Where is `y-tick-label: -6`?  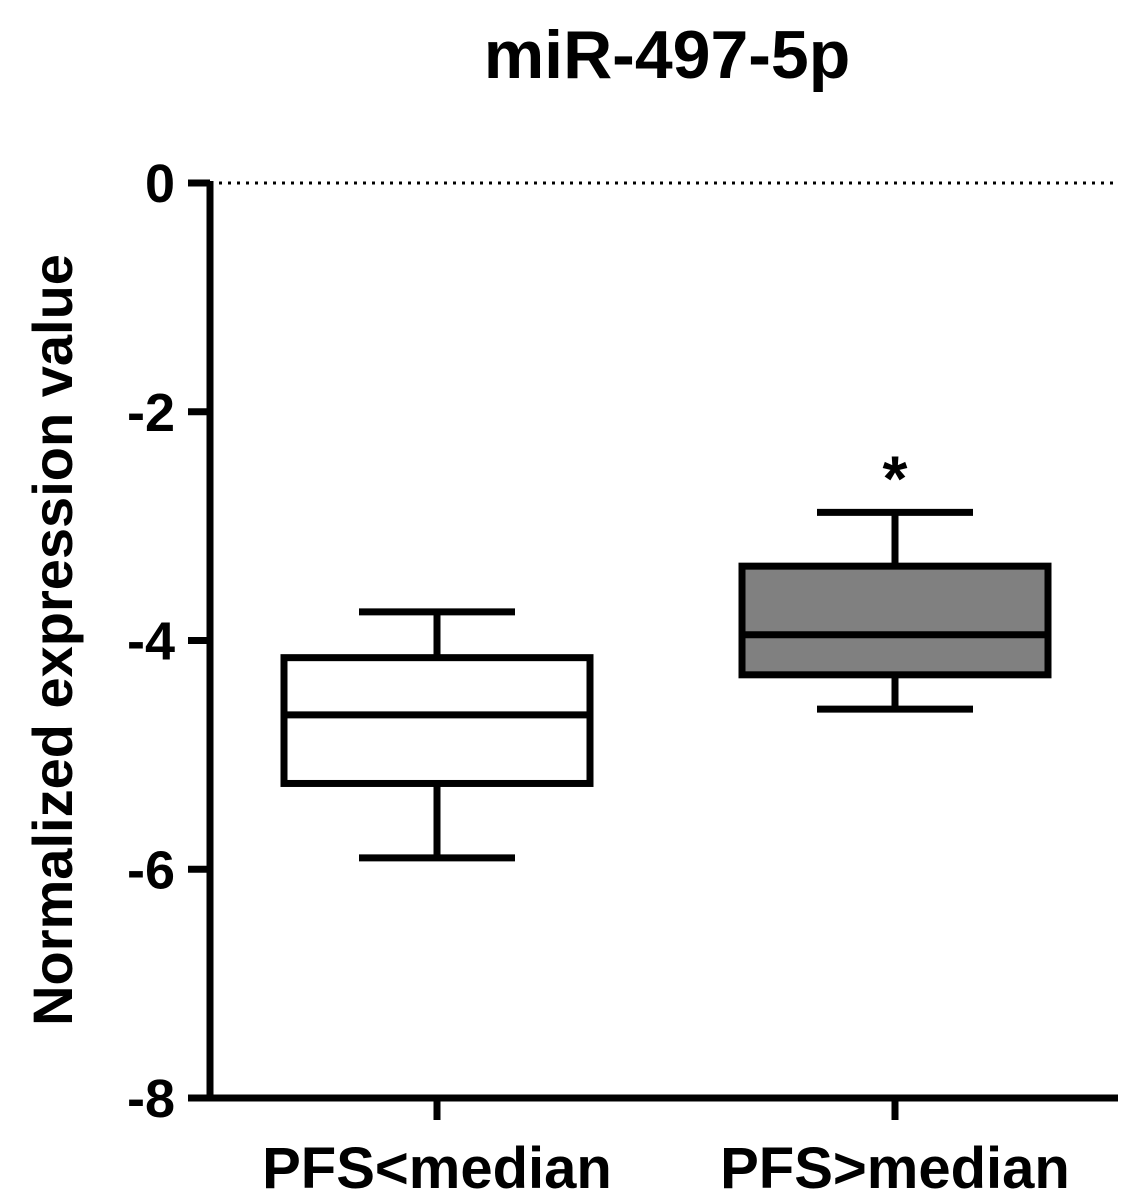 y-tick-label: -6 is located at coordinates (151, 870).